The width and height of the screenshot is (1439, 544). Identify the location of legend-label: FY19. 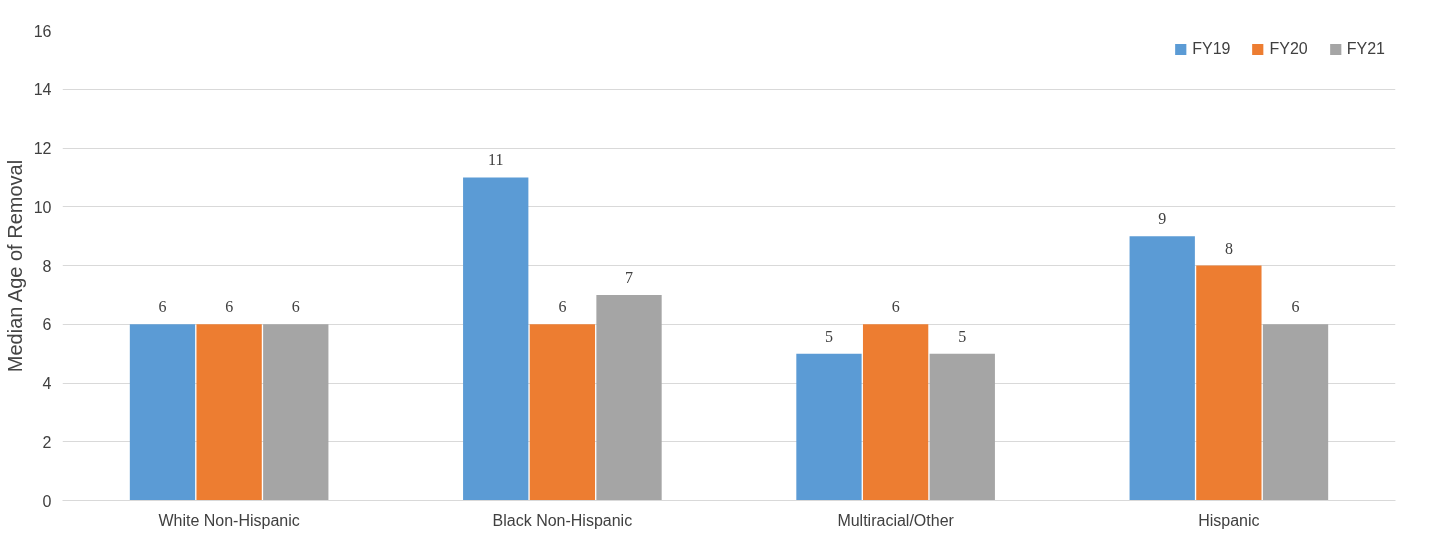
(1211, 49).